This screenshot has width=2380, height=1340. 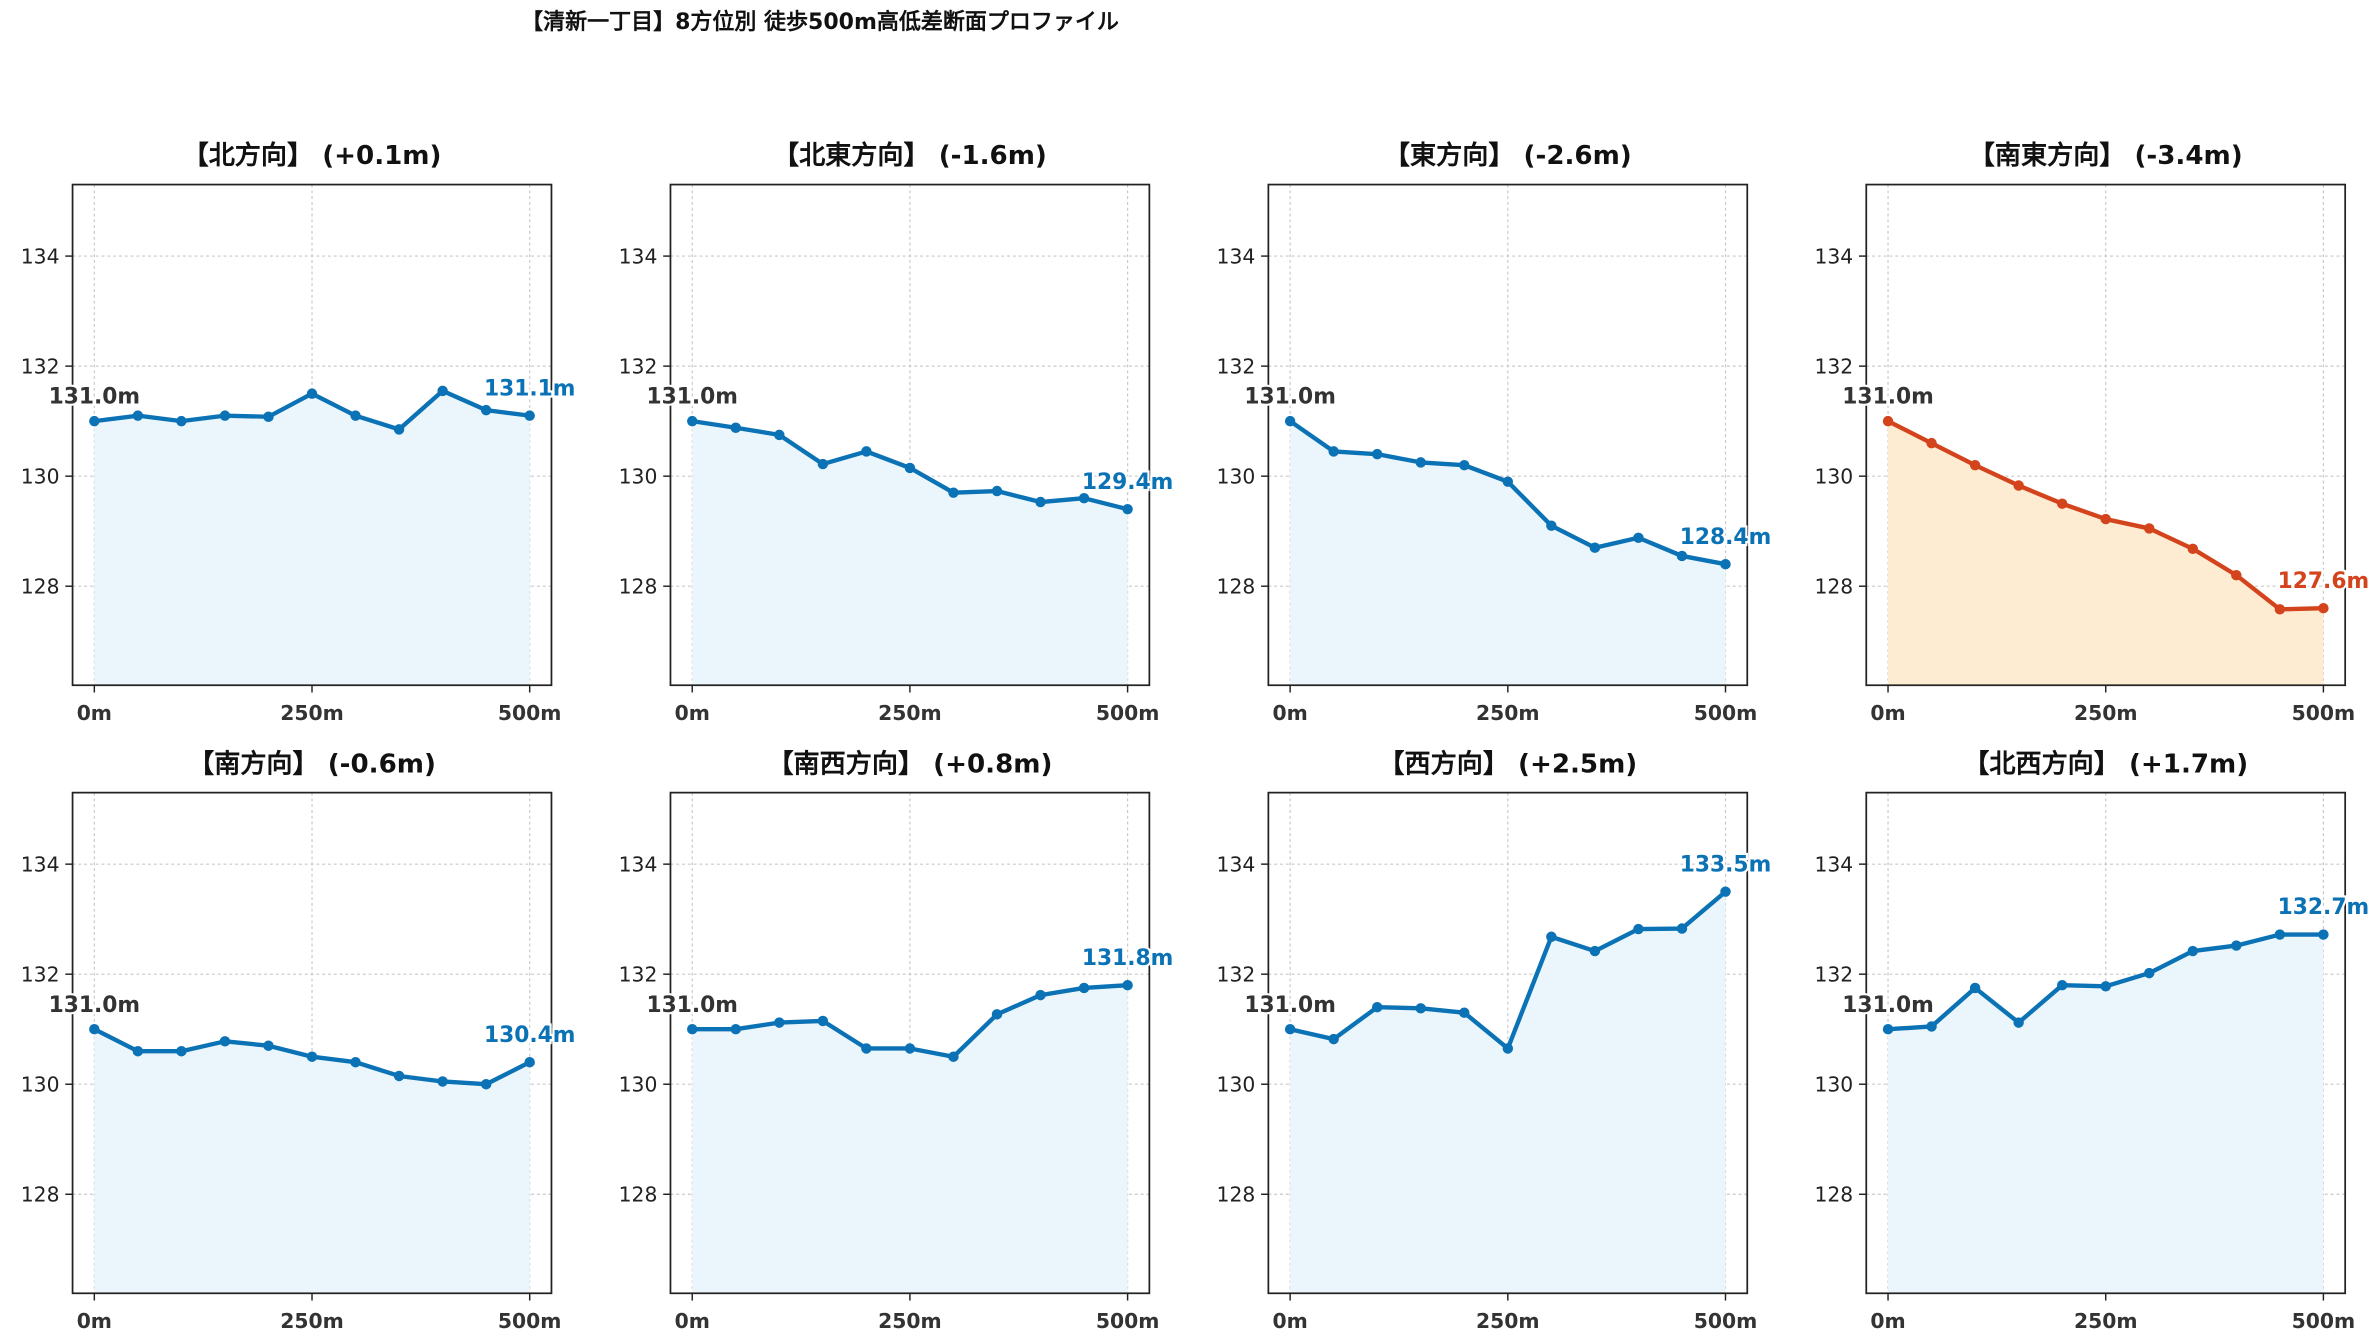 What do you see at coordinates (2106, 155) in the screenshot?
I see `subplot-title: 【南東方向】 (-3.4m)` at bounding box center [2106, 155].